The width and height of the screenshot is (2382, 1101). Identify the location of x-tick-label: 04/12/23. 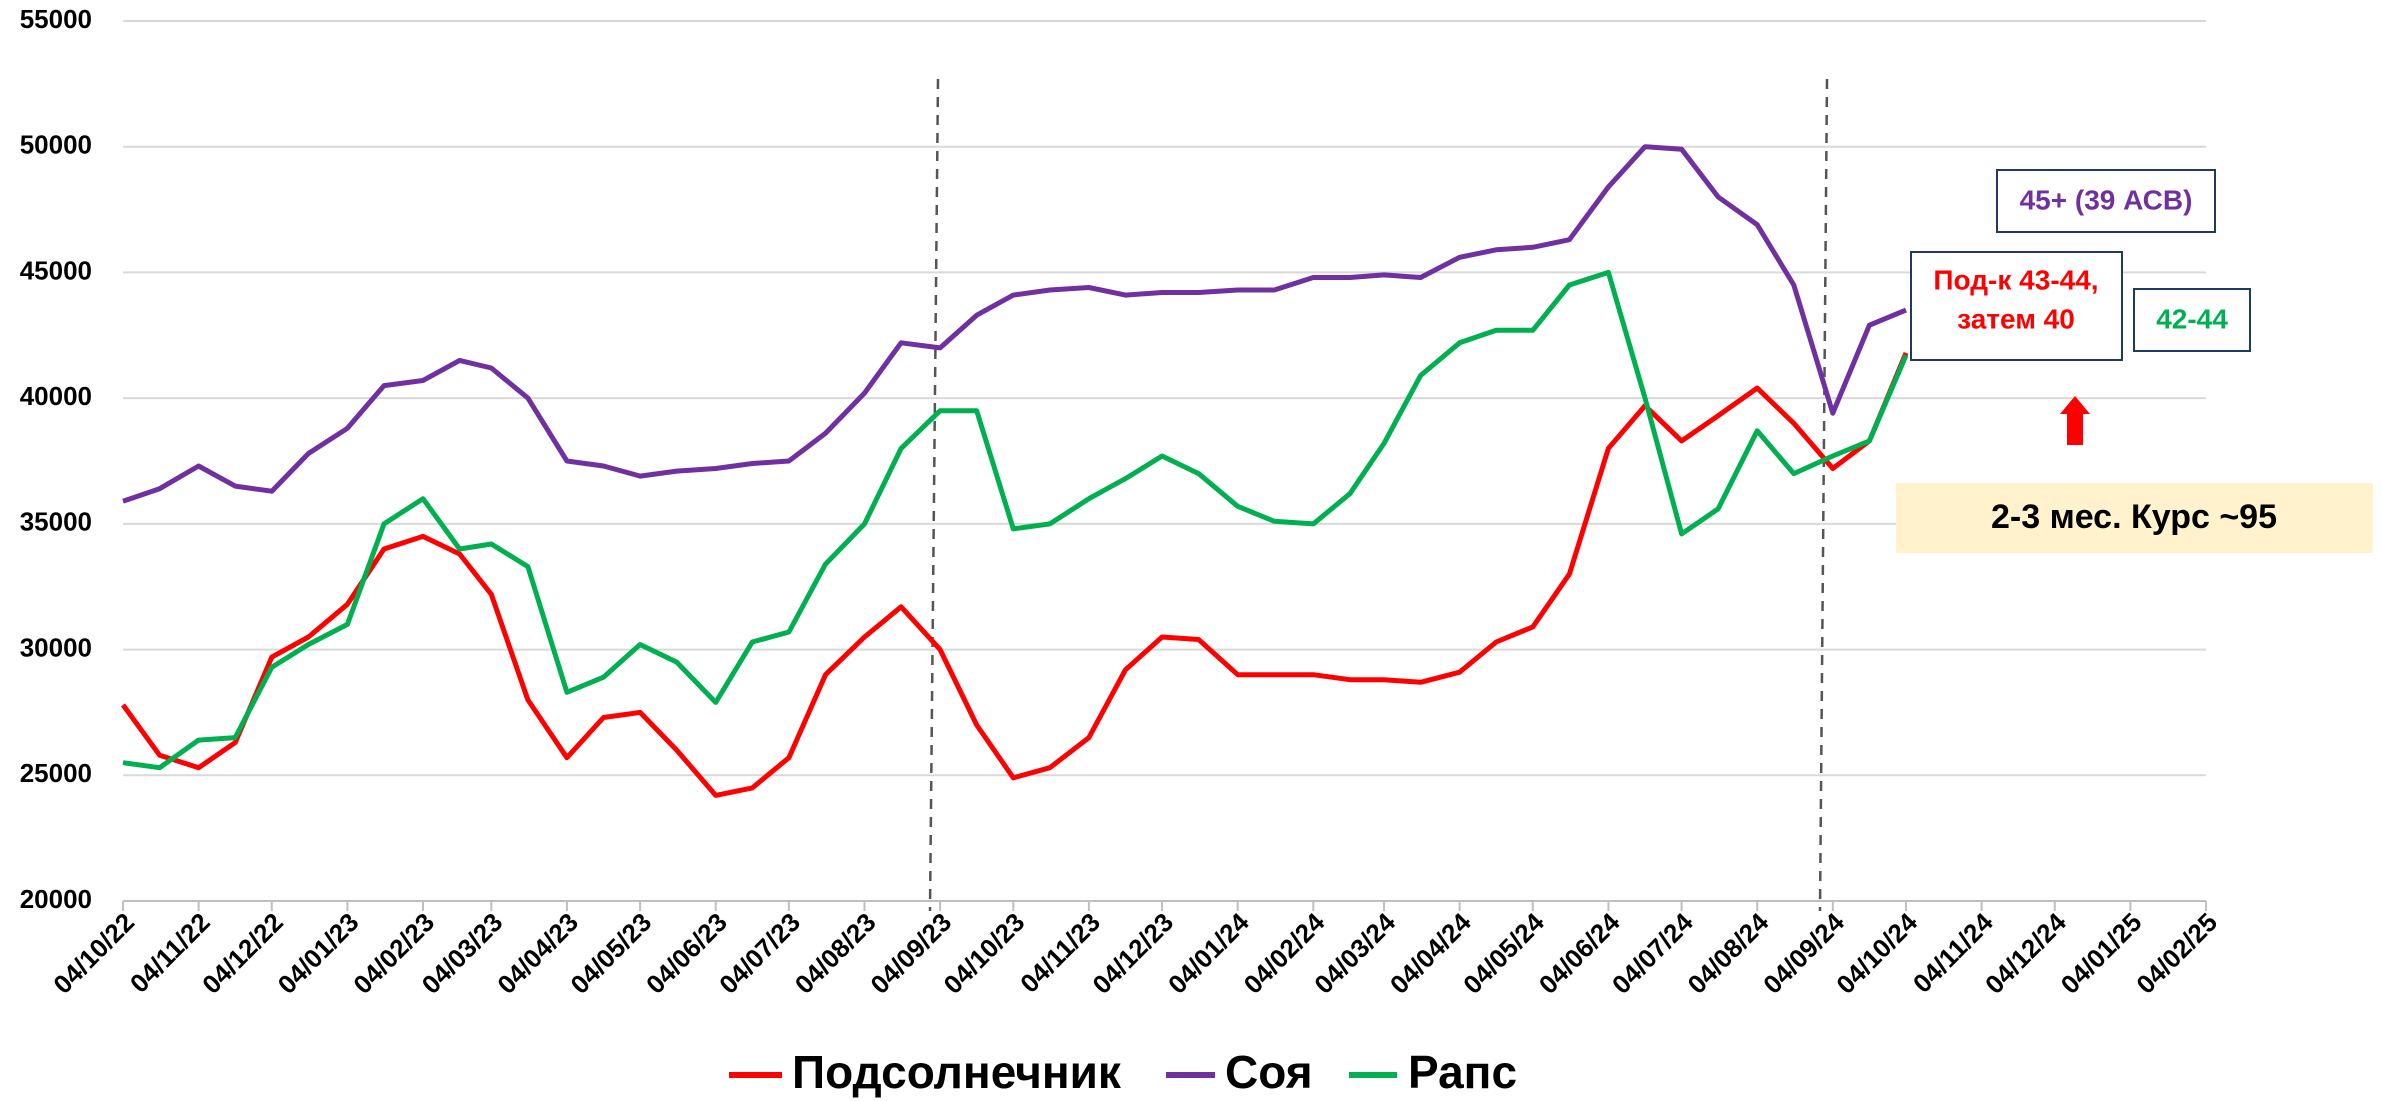
(1132, 953).